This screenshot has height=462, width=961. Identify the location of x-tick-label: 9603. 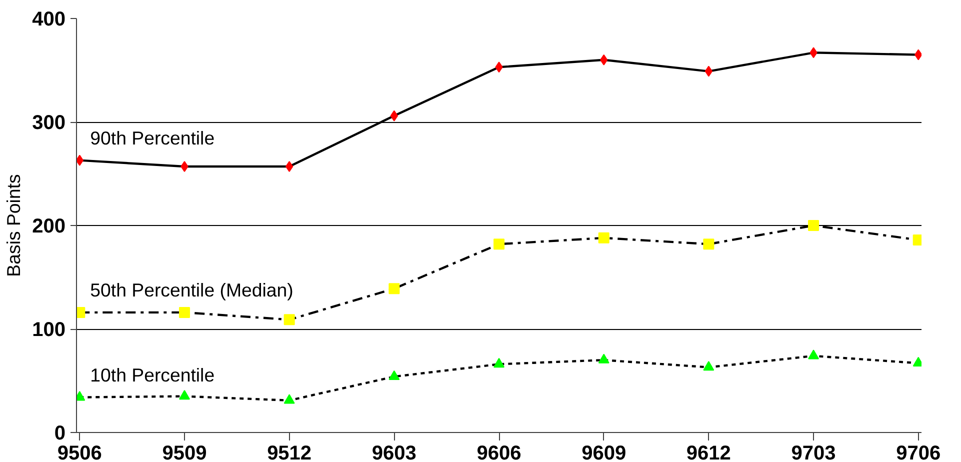
(394, 452).